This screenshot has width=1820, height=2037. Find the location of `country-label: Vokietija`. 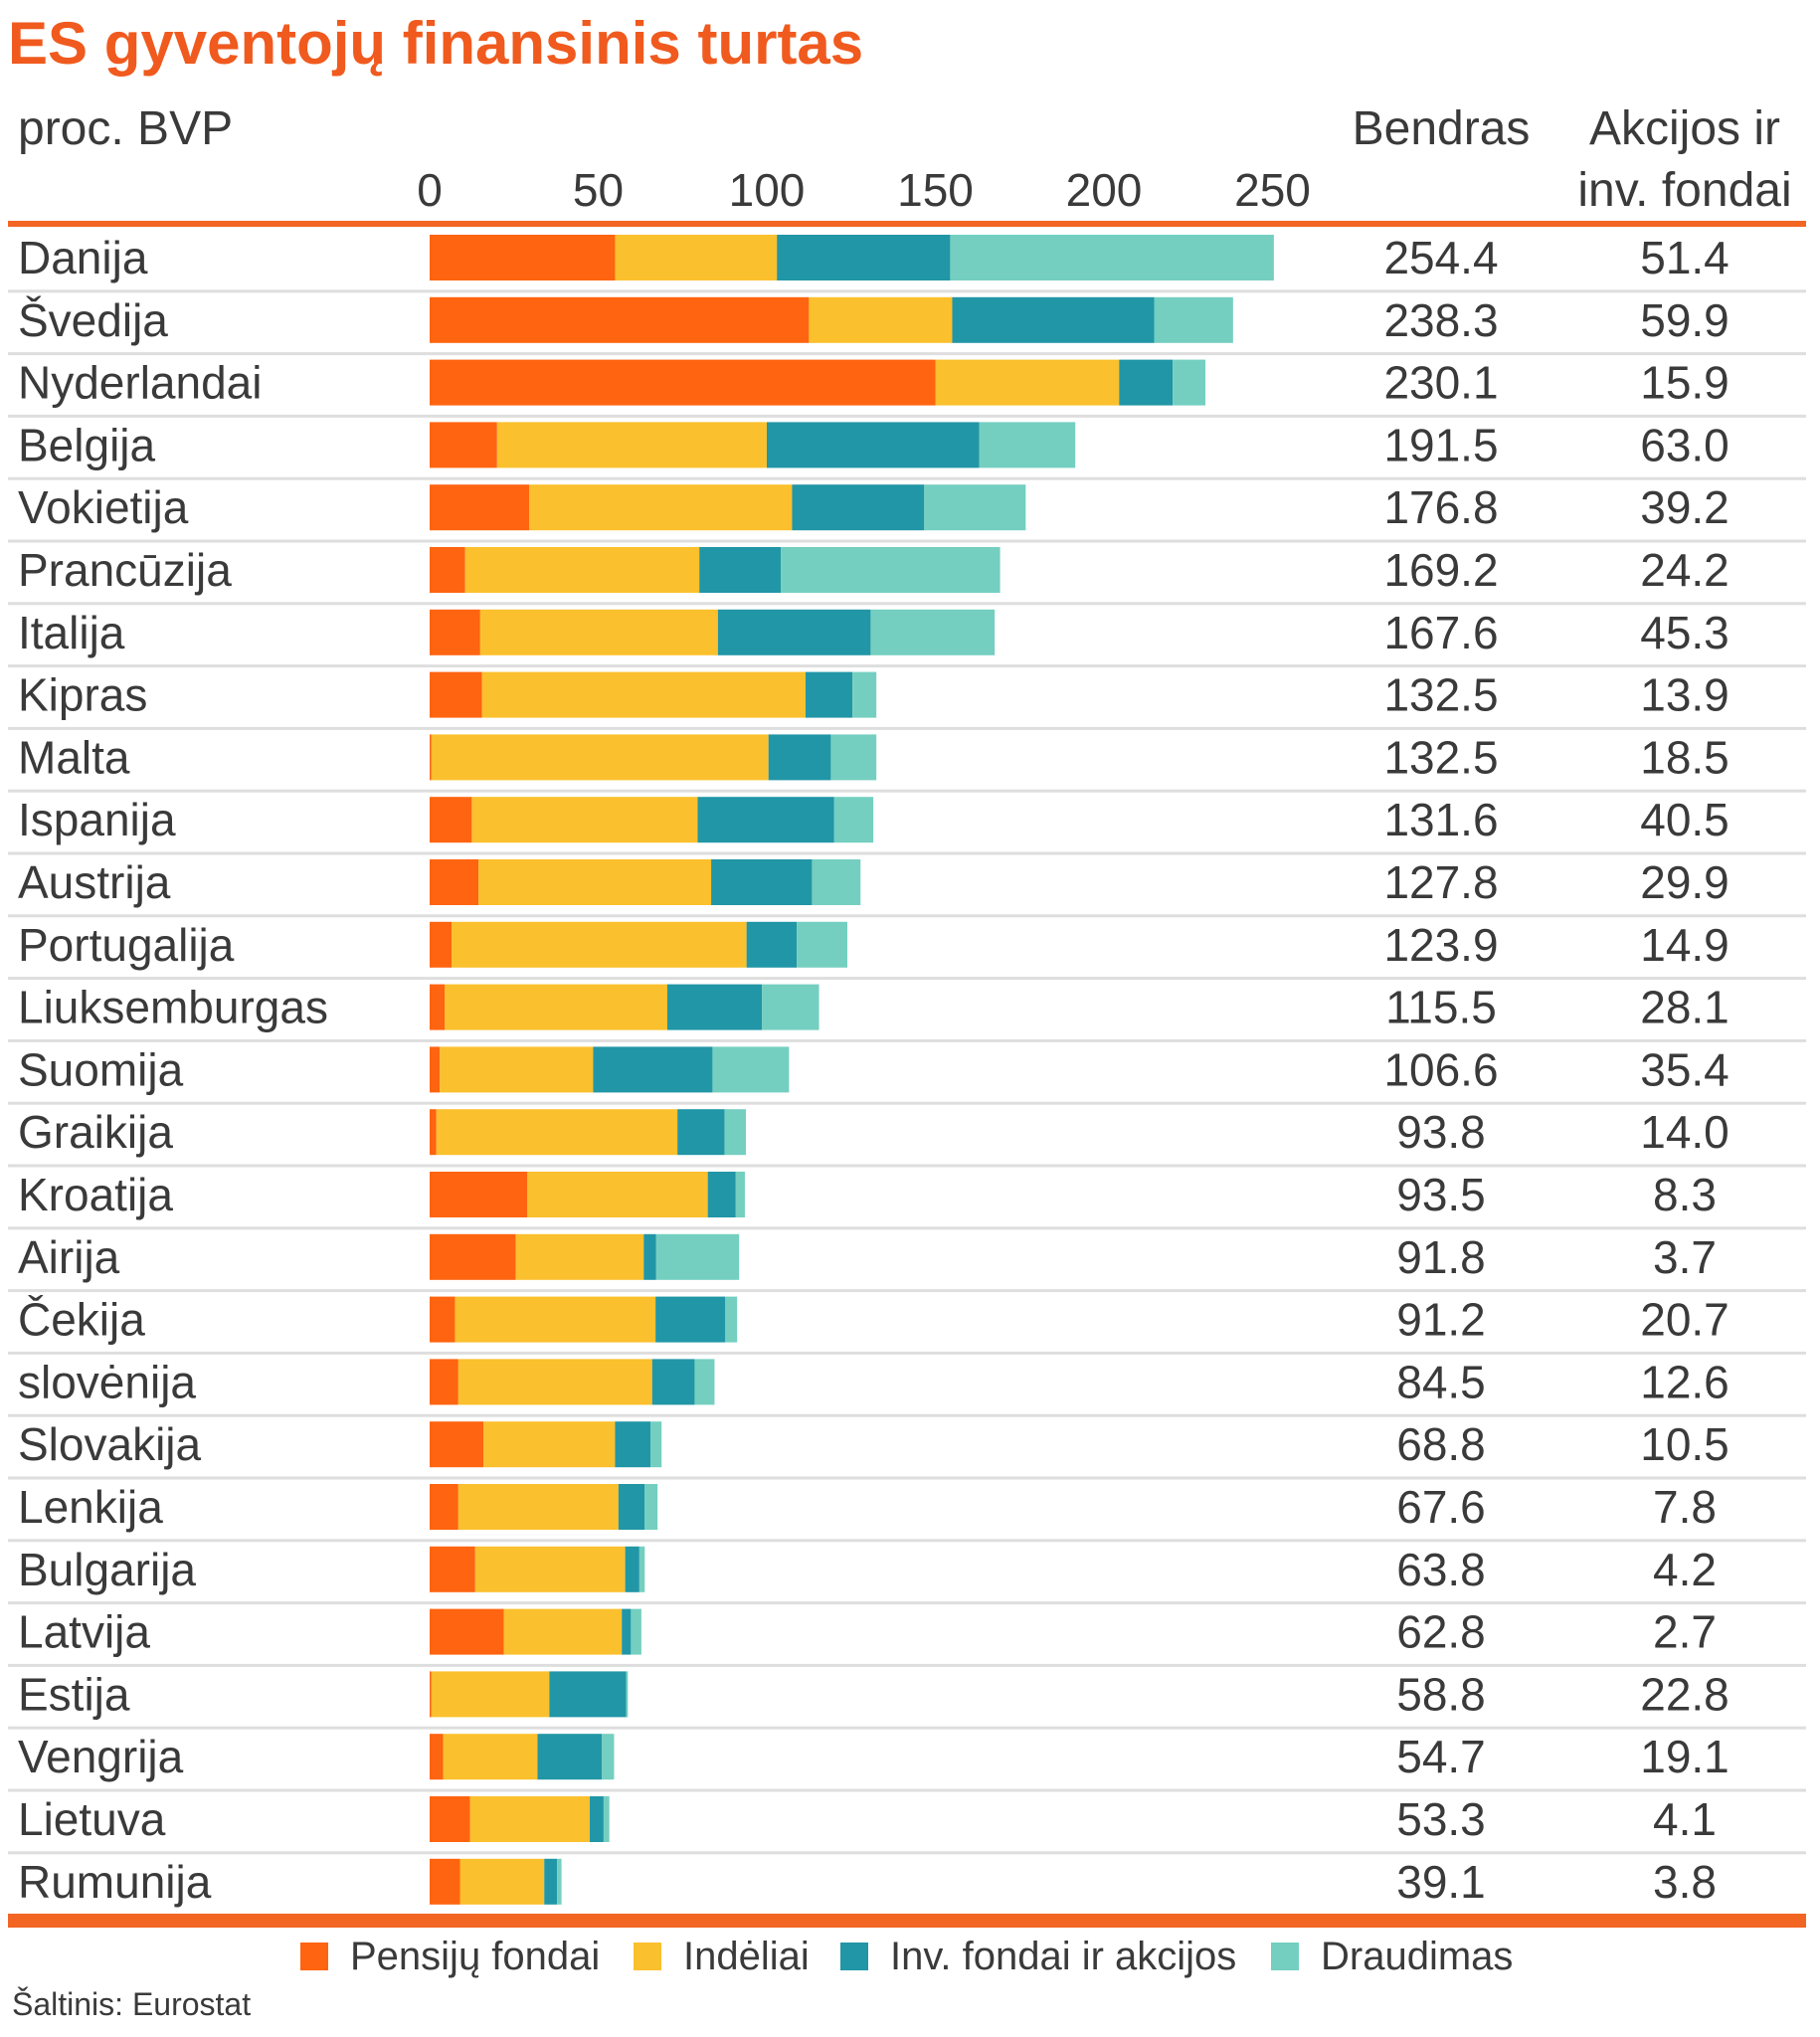

country-label: Vokietija is located at coordinates (103, 507).